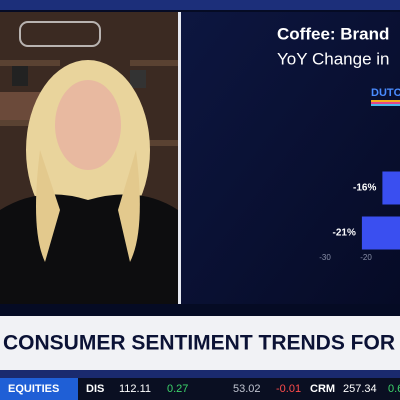  What do you see at coordinates (200, 389) in the screenshot?
I see `ticker` at bounding box center [200, 389].